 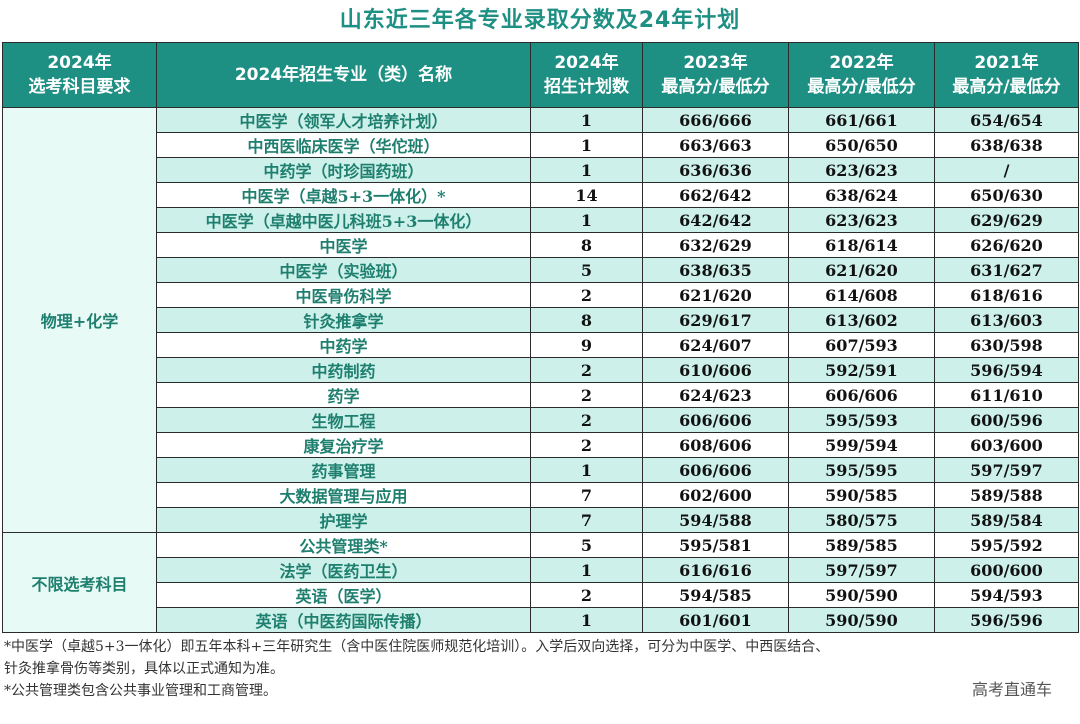 What do you see at coordinates (1006, 195) in the screenshot?
I see `score-2021-cell: 650/630` at bounding box center [1006, 195].